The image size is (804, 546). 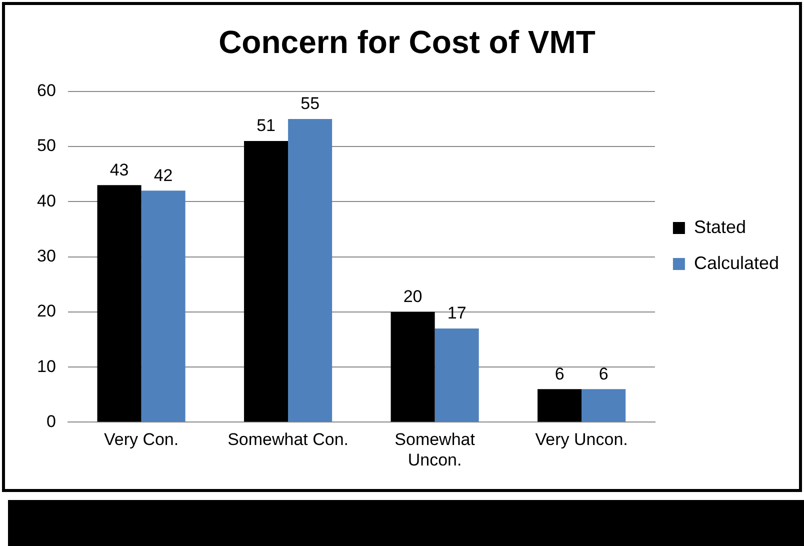 I want to click on data-label: 42, so click(x=163, y=175).